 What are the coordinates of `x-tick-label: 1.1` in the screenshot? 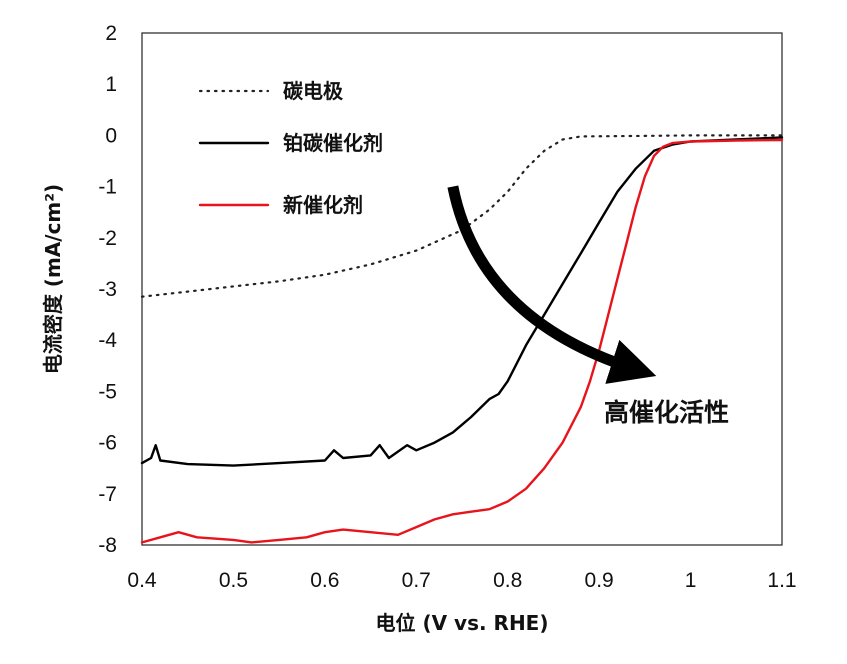 It's located at (781, 580).